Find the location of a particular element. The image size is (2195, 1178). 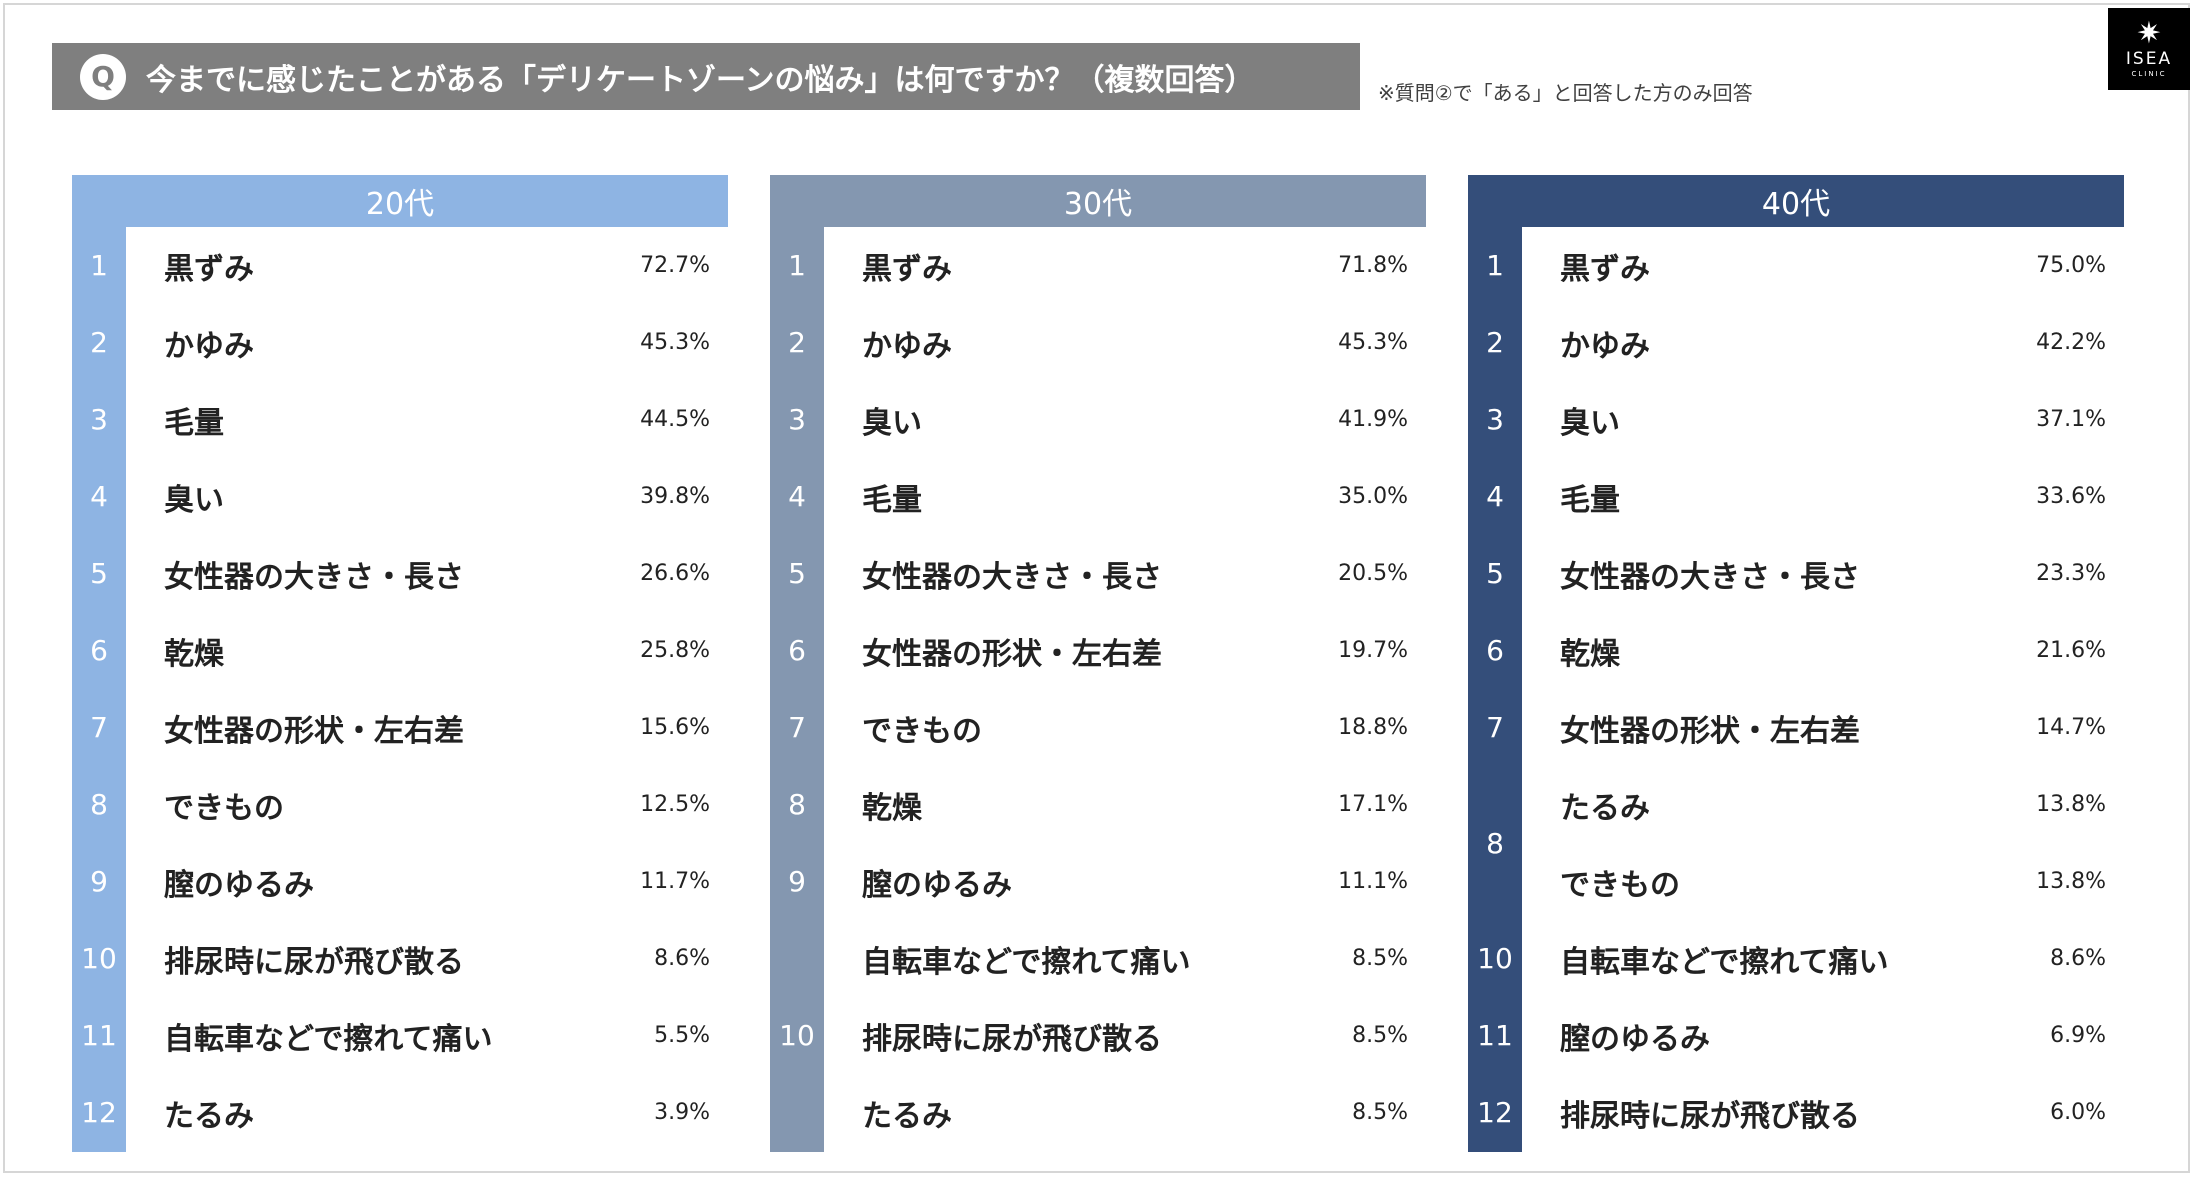

item-value: 71.8% is located at coordinates (1373, 265).